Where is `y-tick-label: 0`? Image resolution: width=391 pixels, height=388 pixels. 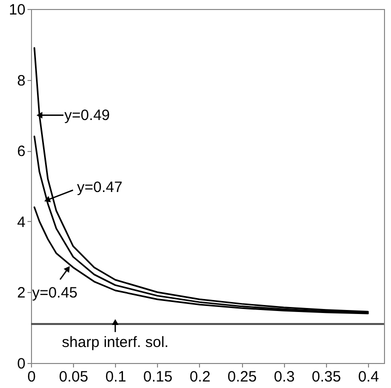 y-tick-label: 0 is located at coordinates (21, 364).